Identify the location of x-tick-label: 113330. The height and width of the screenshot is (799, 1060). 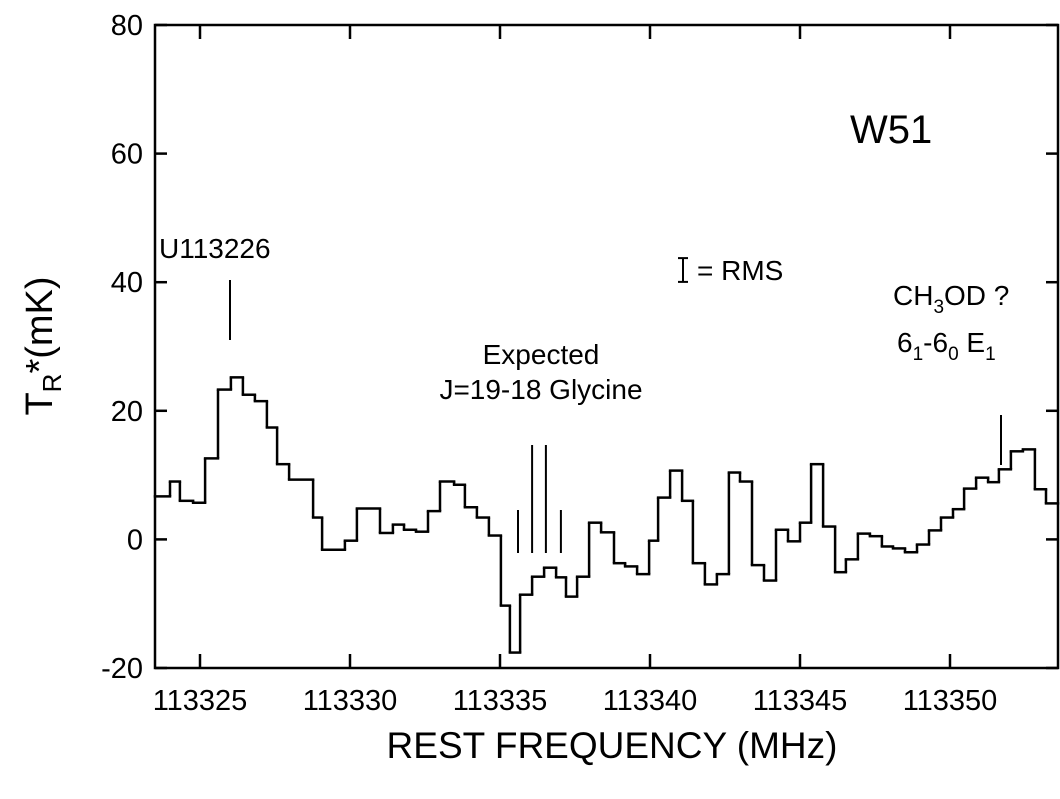
(350, 701).